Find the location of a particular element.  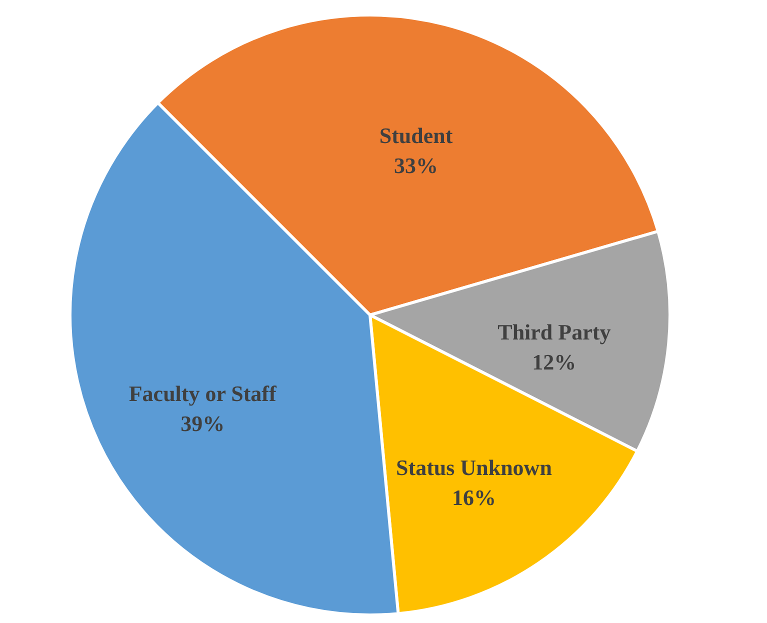

data-label: 12% is located at coordinates (554, 361).